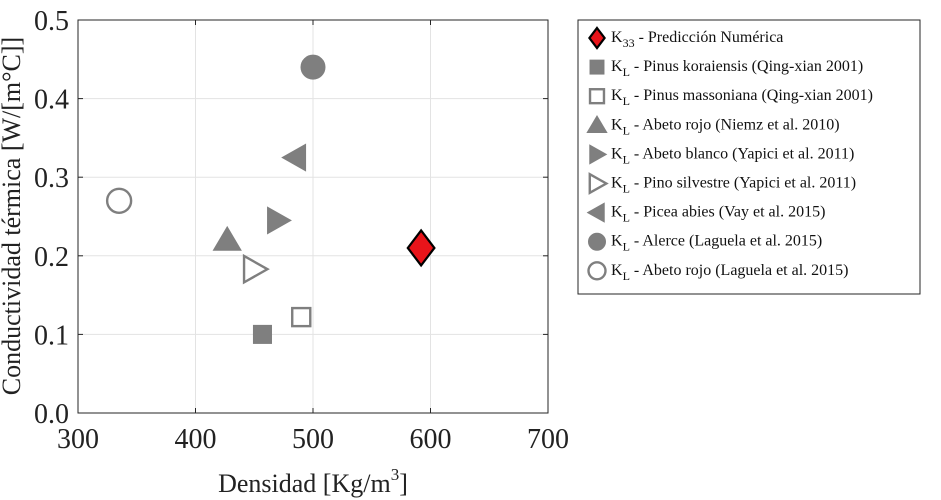 The width and height of the screenshot is (941, 500). What do you see at coordinates (598, 154) in the screenshot?
I see `legend-marker-abeto-blanco` at bounding box center [598, 154].